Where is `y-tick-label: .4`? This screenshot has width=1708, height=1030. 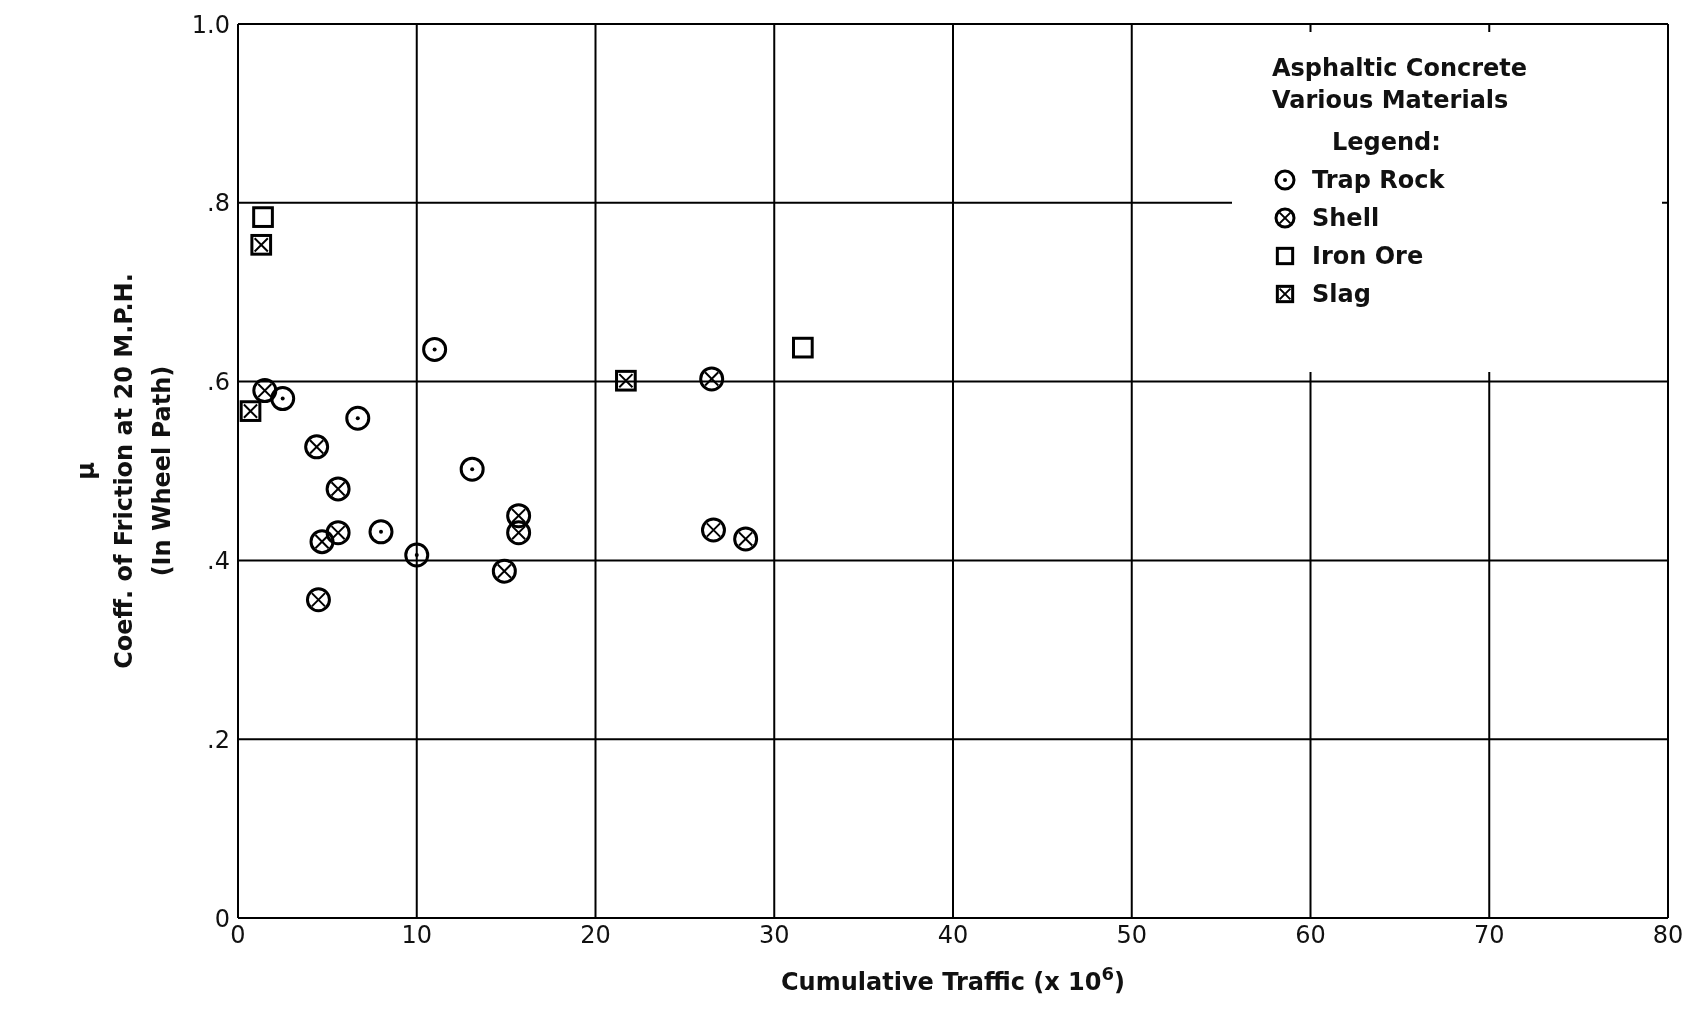 y-tick-label: .4 is located at coordinates (218, 560).